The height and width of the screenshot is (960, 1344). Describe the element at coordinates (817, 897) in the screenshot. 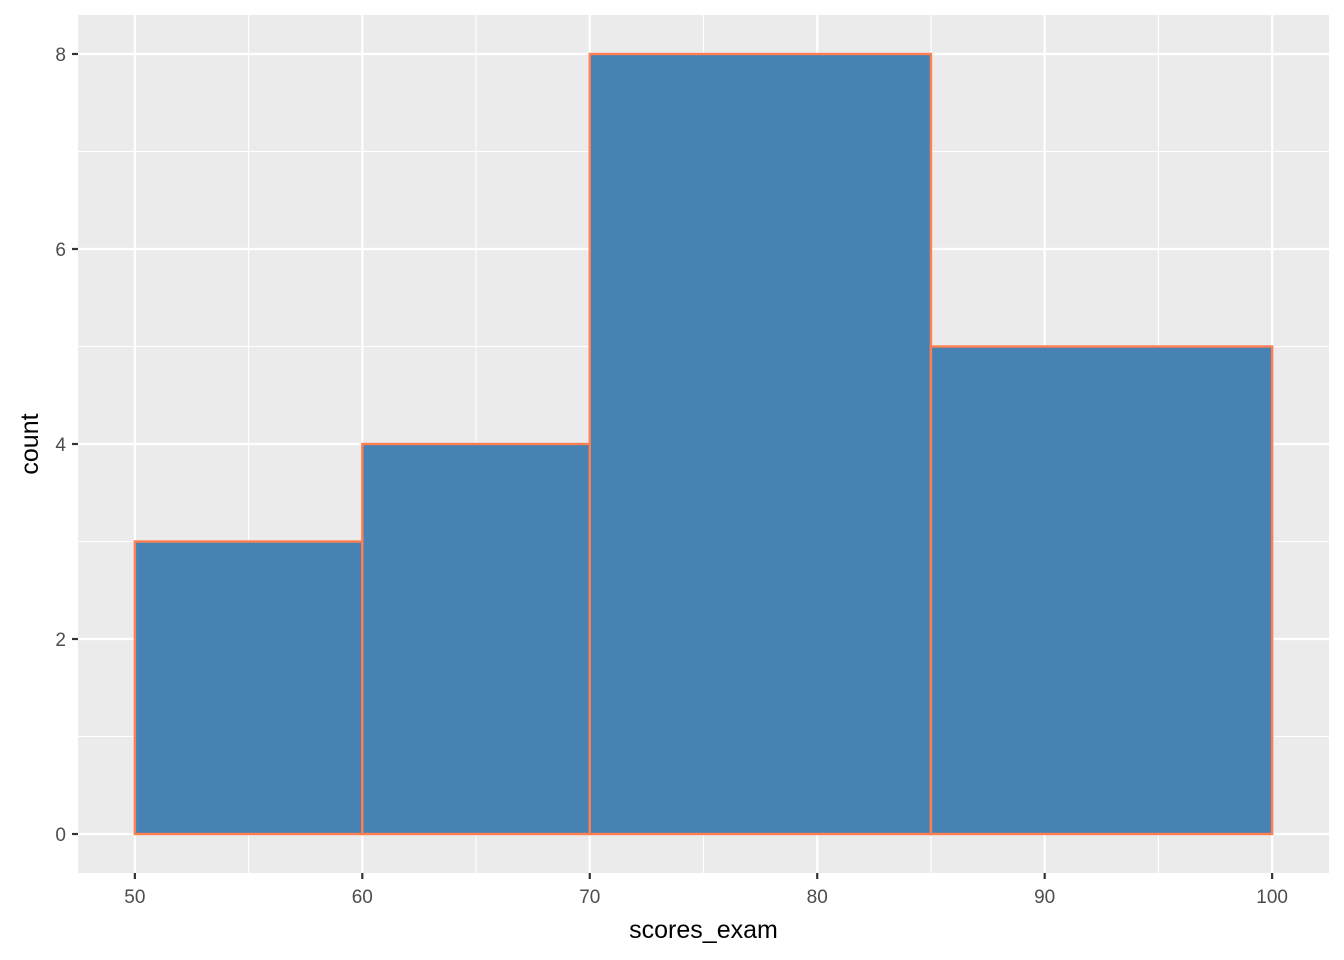

I see `x-tick-label: 80` at that location.